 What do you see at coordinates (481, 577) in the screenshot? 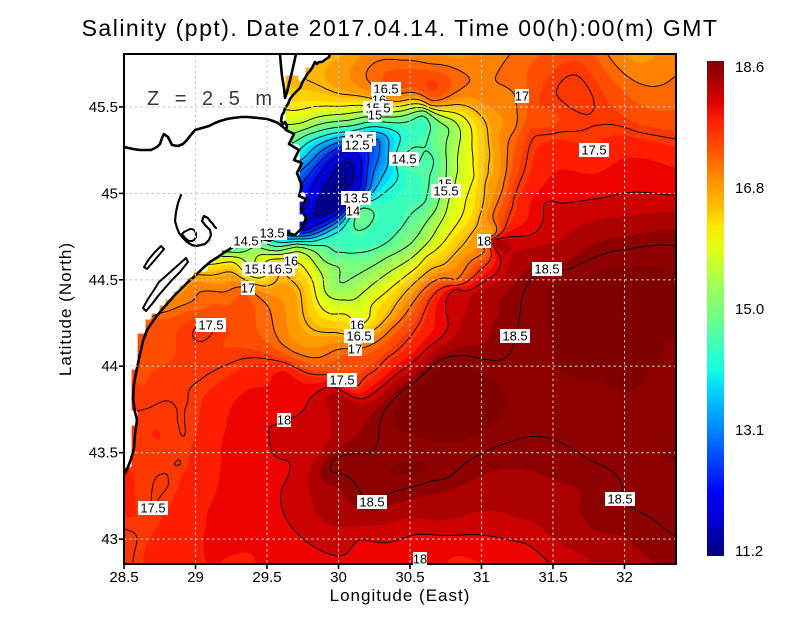
I see `svg-text: 31` at bounding box center [481, 577].